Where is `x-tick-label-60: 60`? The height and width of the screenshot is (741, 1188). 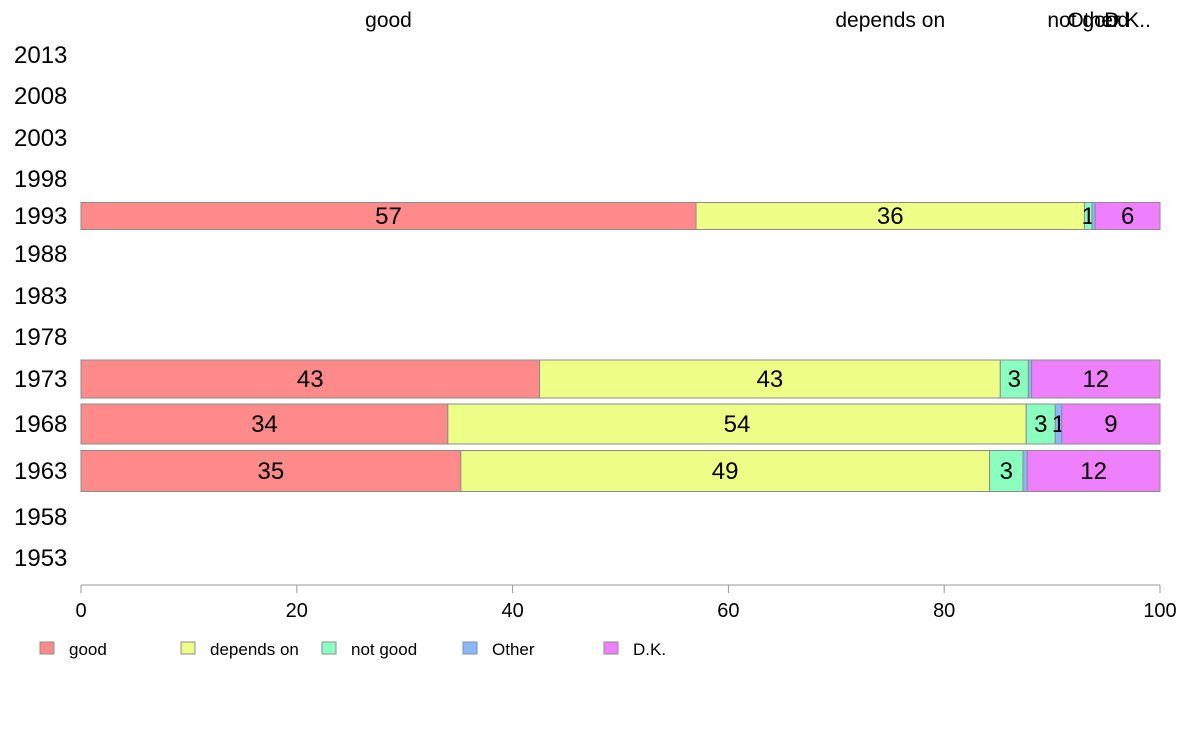
x-tick-label-60: 60 is located at coordinates (728, 611).